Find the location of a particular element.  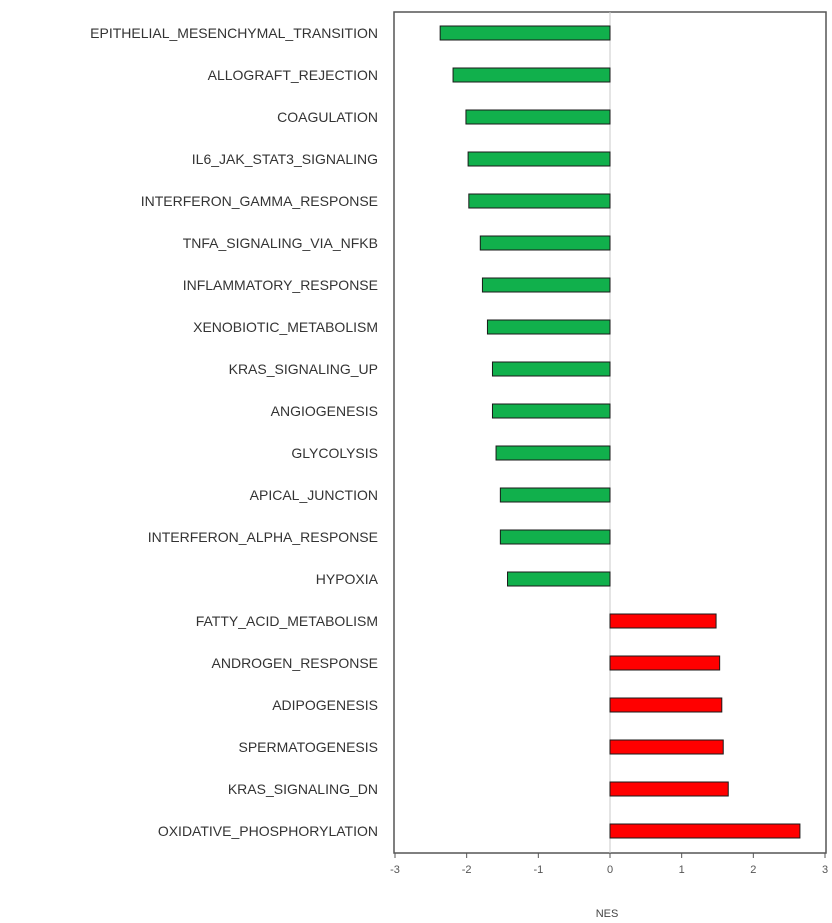

category-label: ANGIOGENESIS is located at coordinates (324, 411).